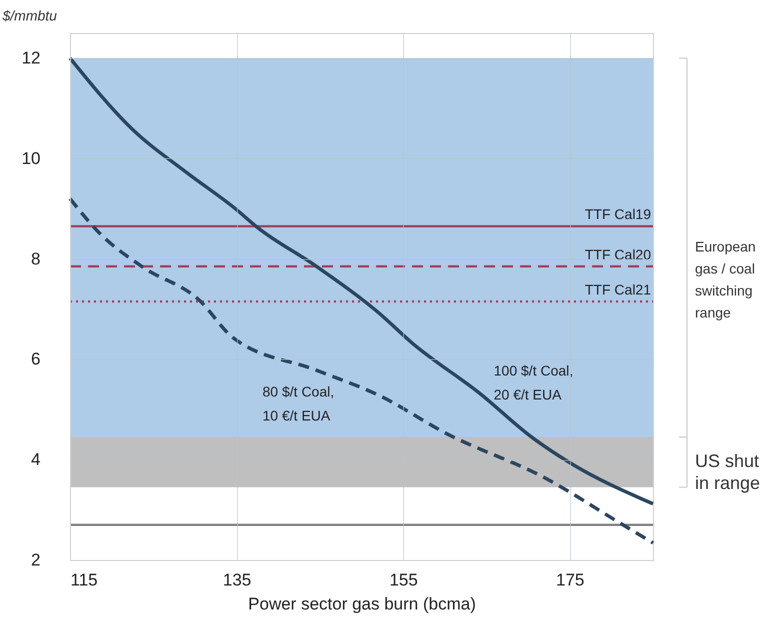  Describe the element at coordinates (362, 604) in the screenshot. I see `x-axis-title: Power sector gas burn (bcma)` at that location.